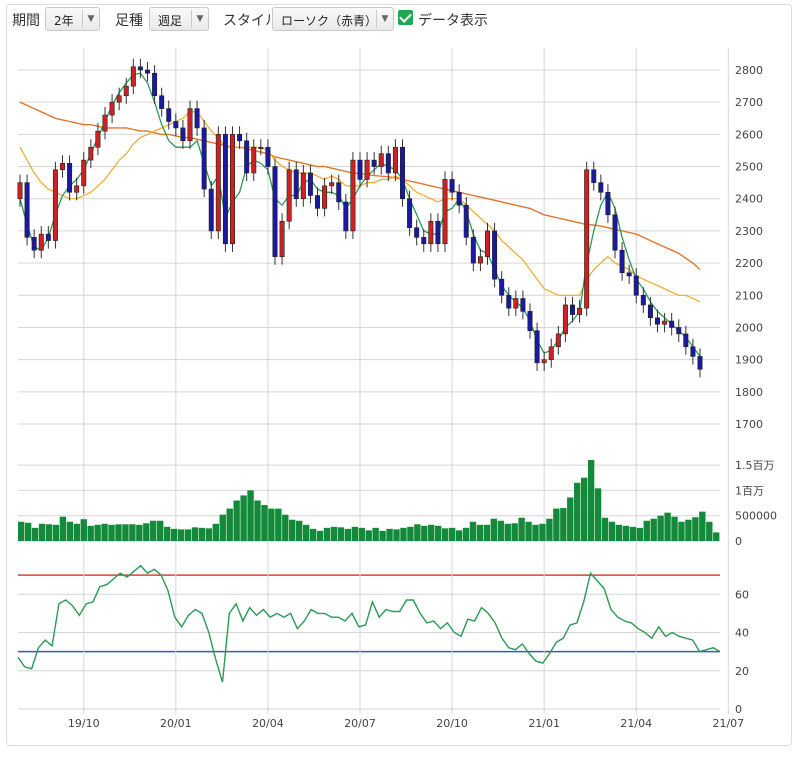 Image resolution: width=800 pixels, height=759 pixels. I want to click on bar-type-select: 週足 ▼, so click(179, 19).